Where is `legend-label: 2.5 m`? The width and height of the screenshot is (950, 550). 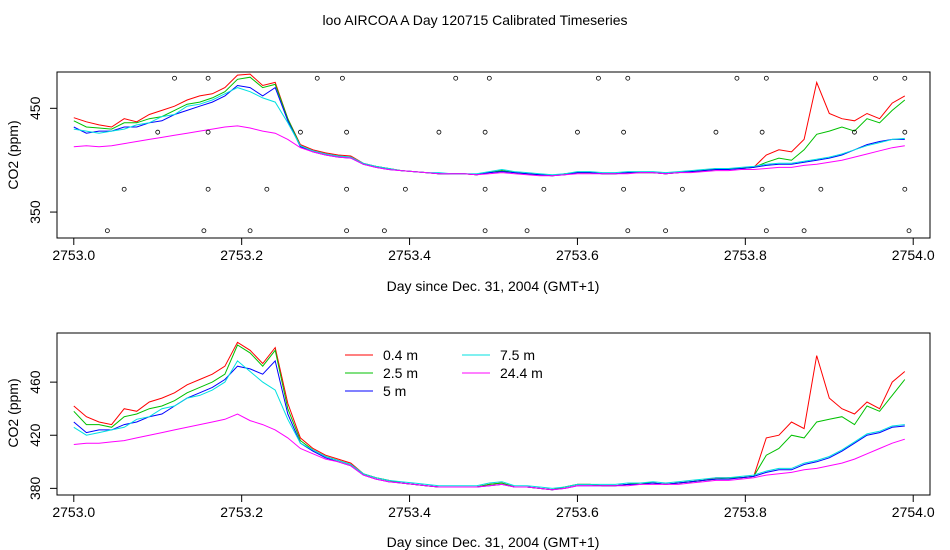
legend-label: 2.5 m is located at coordinates (400, 373).